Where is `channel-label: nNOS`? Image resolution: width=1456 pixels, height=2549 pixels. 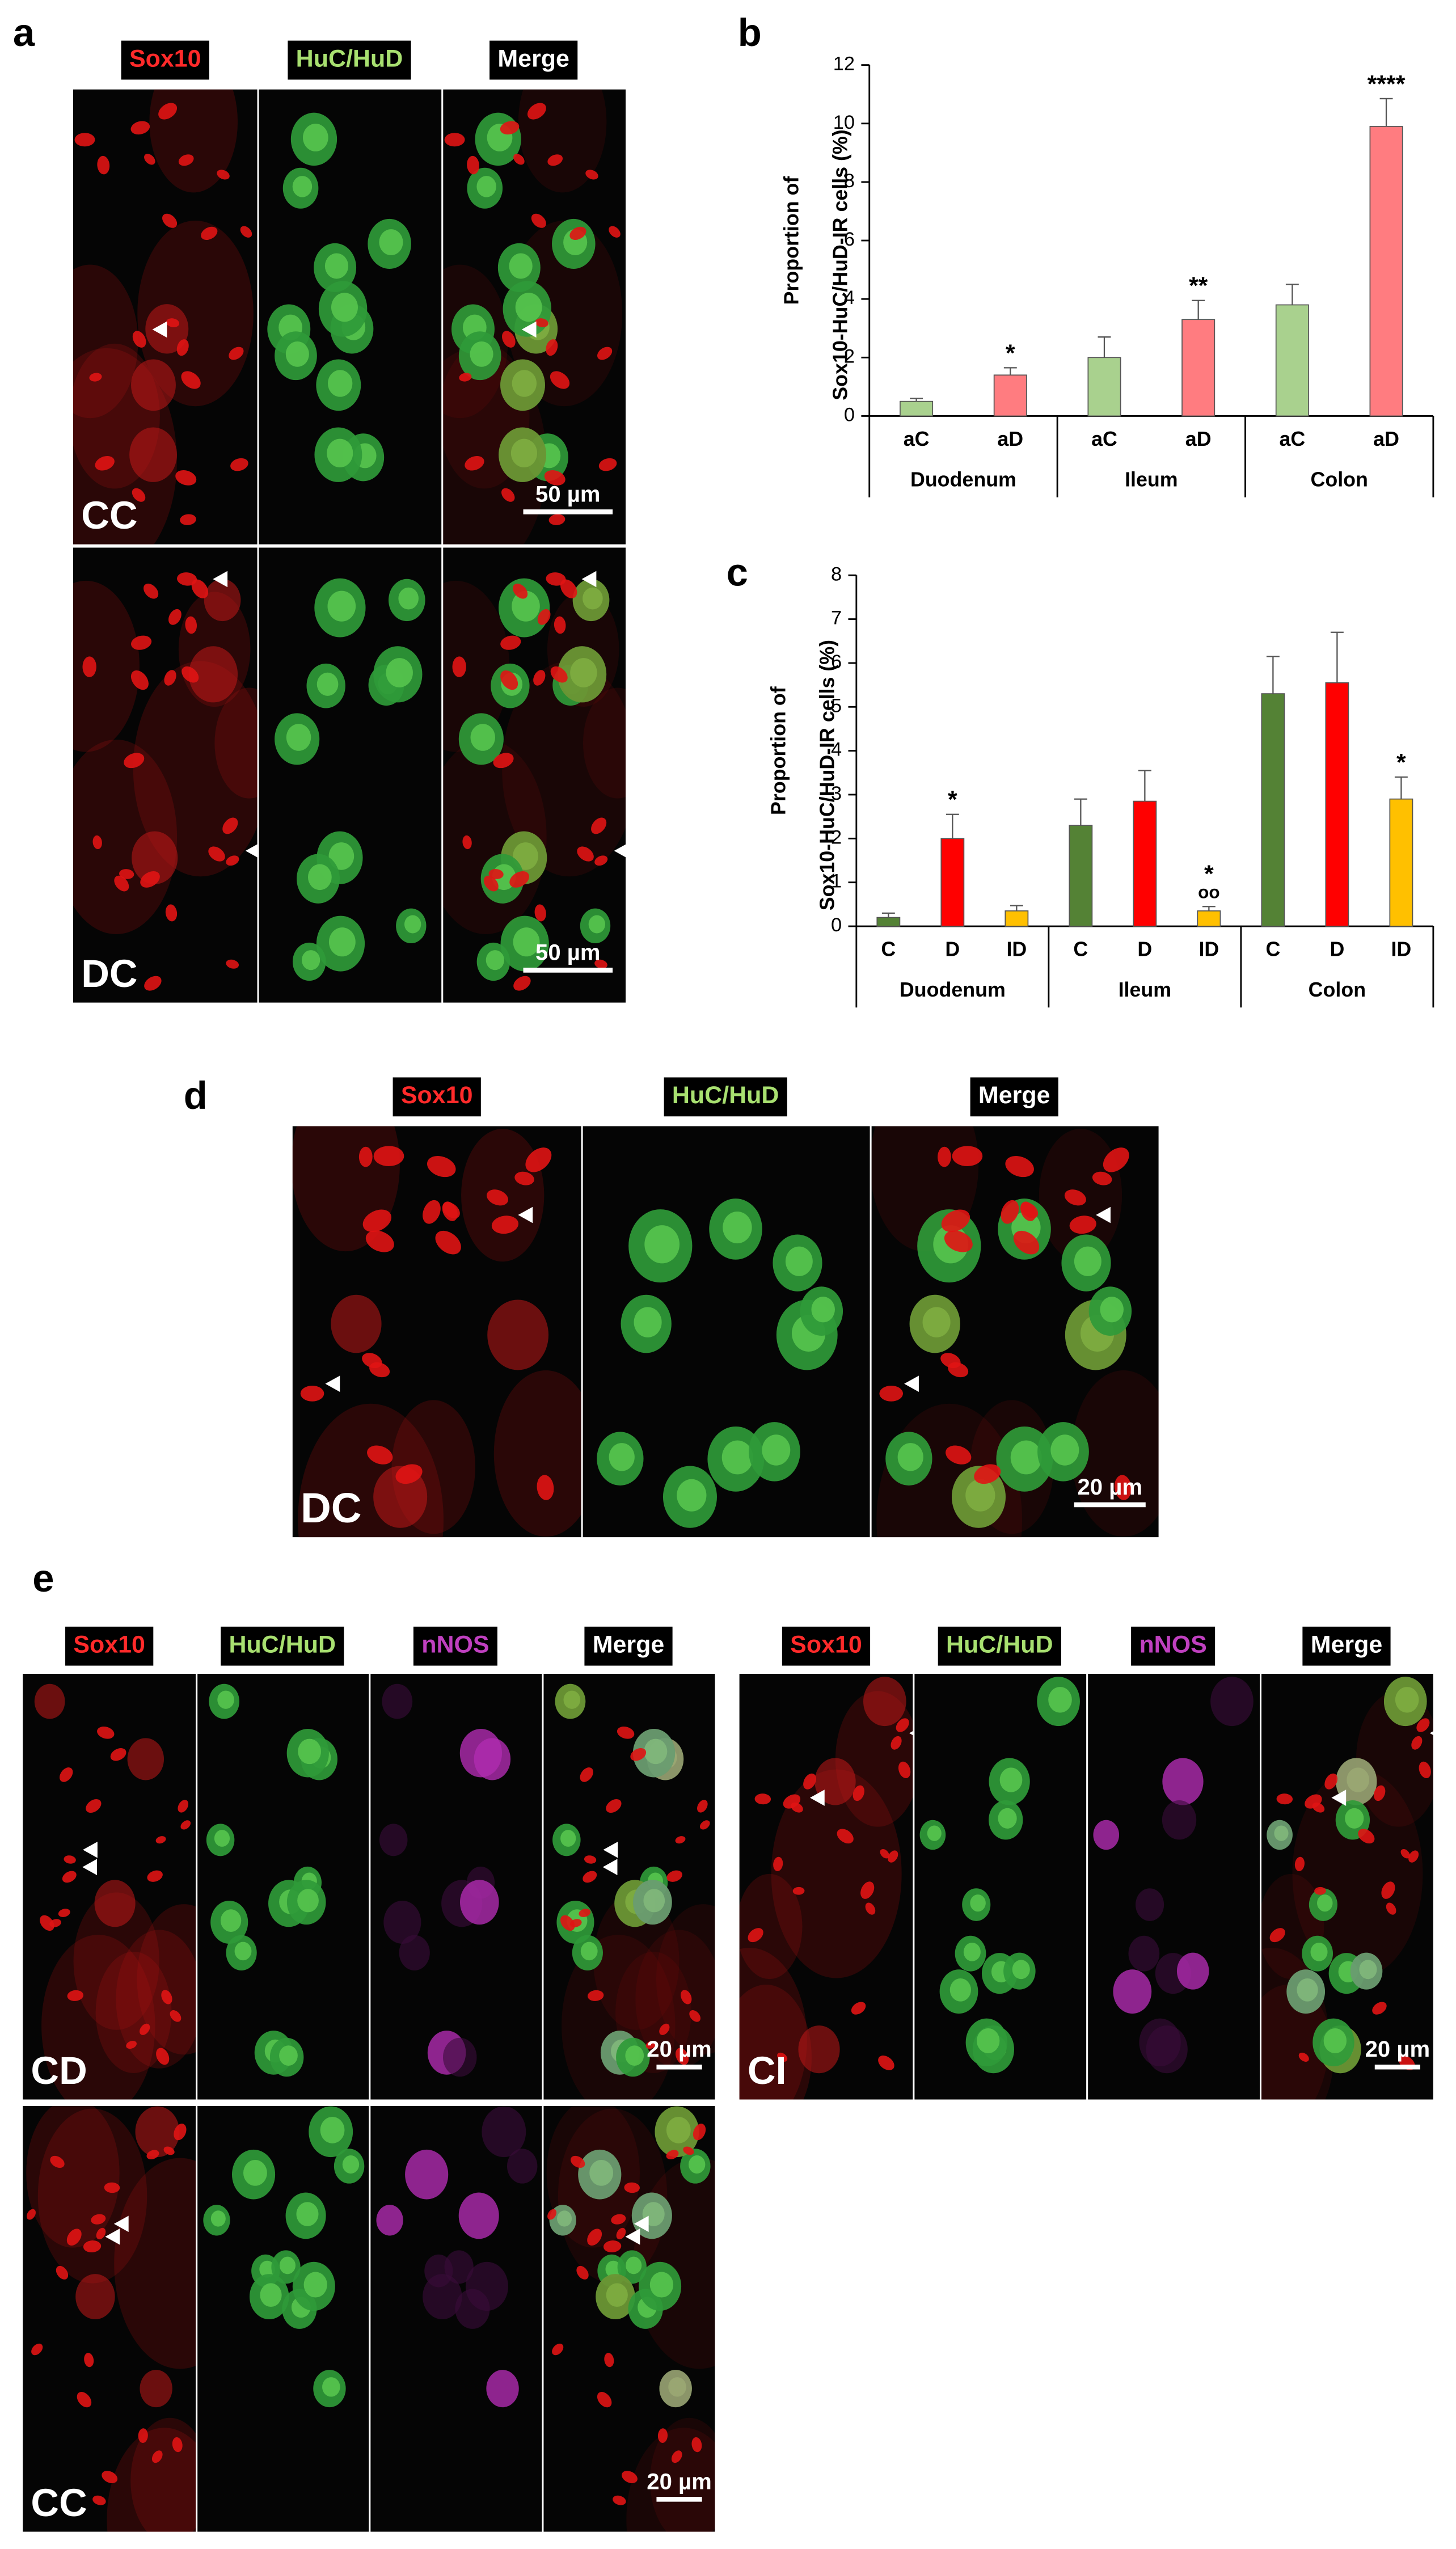 channel-label: nNOS is located at coordinates (1172, 1644).